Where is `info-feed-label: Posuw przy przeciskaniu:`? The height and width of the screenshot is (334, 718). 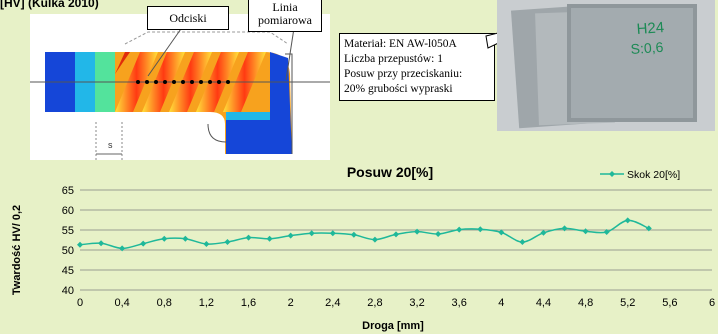
info-feed-label: Posuw przy przeciskaniu: is located at coordinates (403, 74).